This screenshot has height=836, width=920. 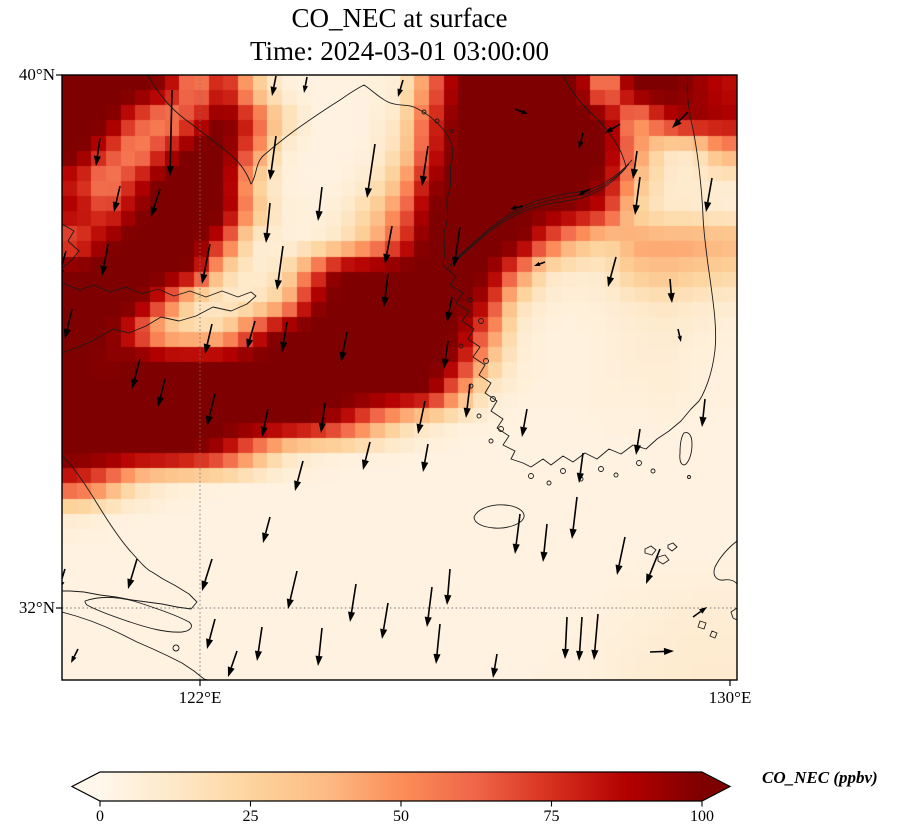 I want to click on x-tick-label: 130°E, so click(x=730, y=697).